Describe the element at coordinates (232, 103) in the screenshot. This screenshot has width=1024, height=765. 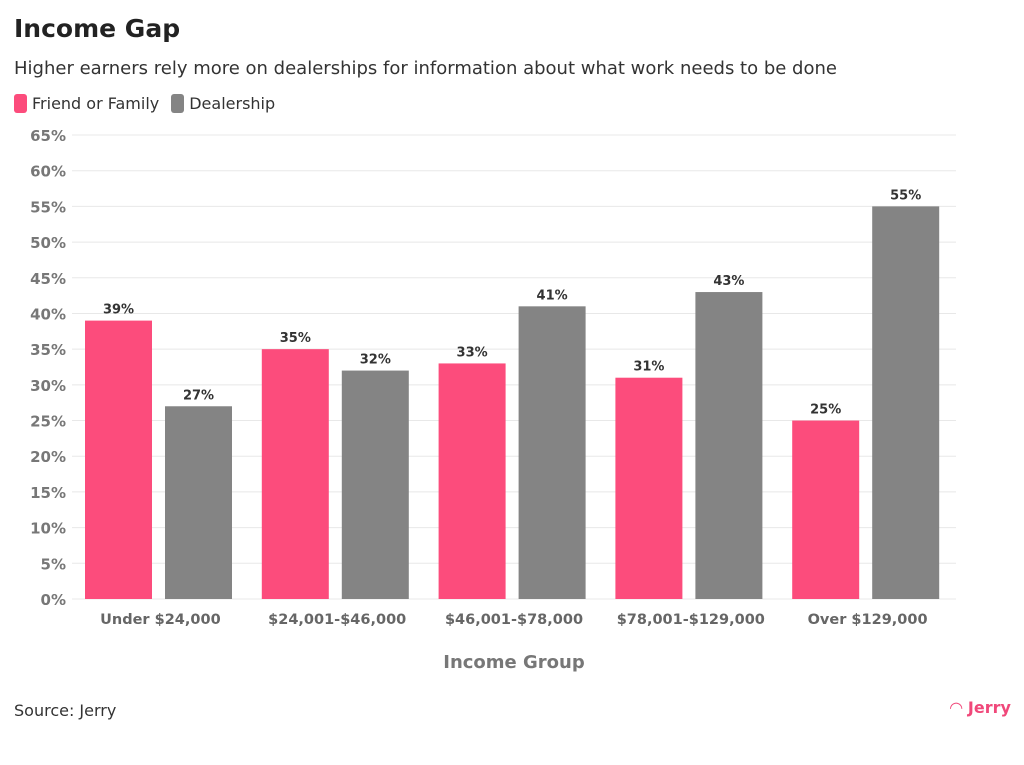
I see `legend-label: Dealership` at that location.